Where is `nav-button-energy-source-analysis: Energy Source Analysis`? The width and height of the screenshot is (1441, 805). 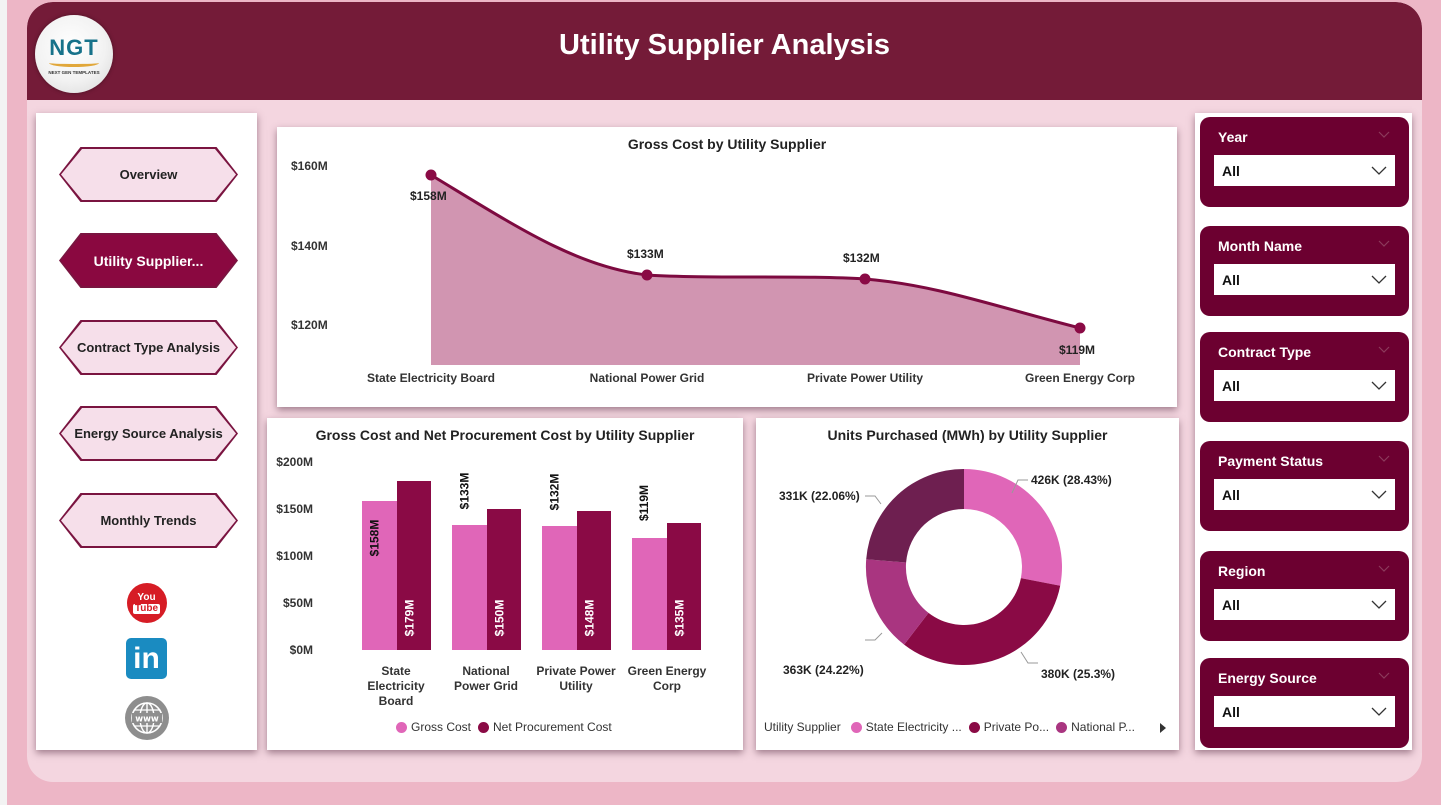
nav-button-energy-source-analysis: Energy Source Analysis is located at coordinates (148, 433).